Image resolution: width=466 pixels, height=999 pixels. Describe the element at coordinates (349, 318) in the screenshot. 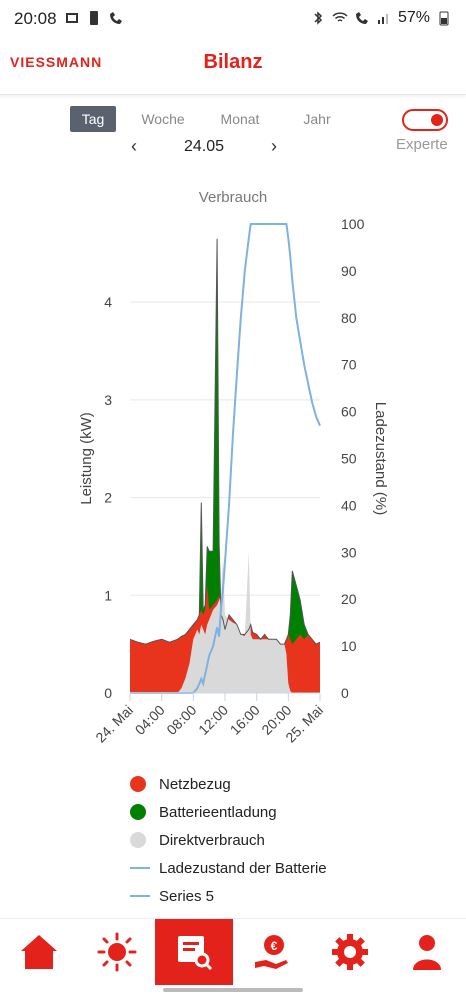

I see `y2-tick-label: 80` at that location.